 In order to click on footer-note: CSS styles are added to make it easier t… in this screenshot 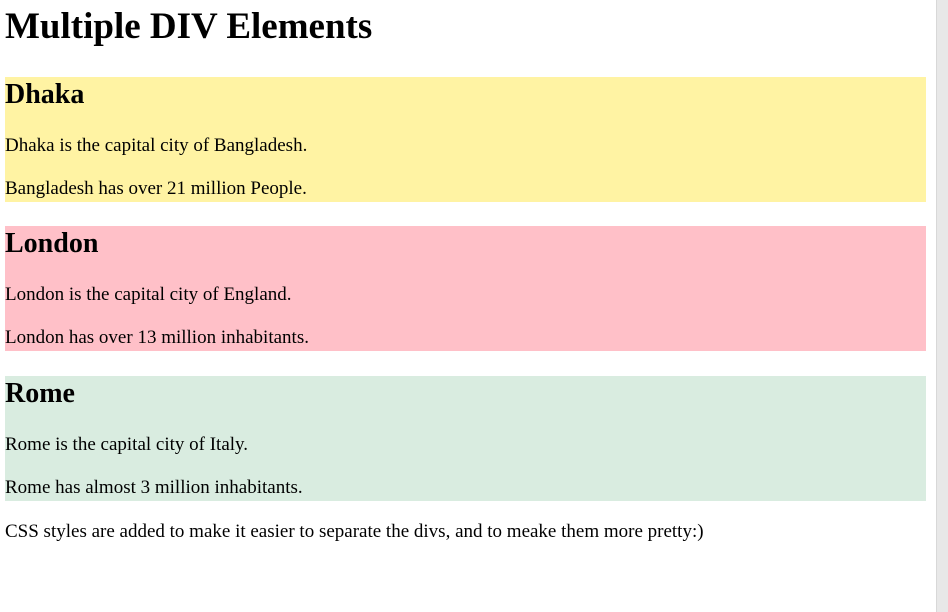, I will do `click(354, 531)`.